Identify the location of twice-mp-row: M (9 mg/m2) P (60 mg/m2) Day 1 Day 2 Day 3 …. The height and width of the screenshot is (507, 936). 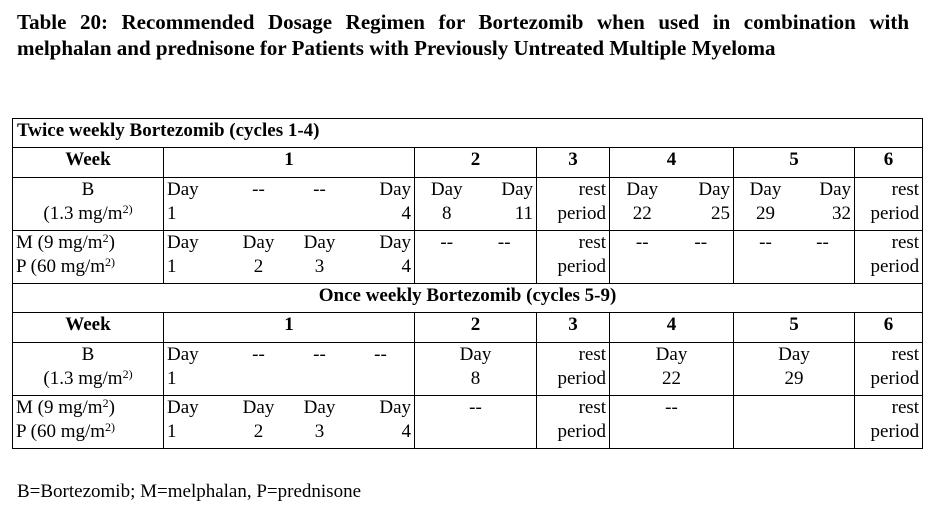
(468, 257).